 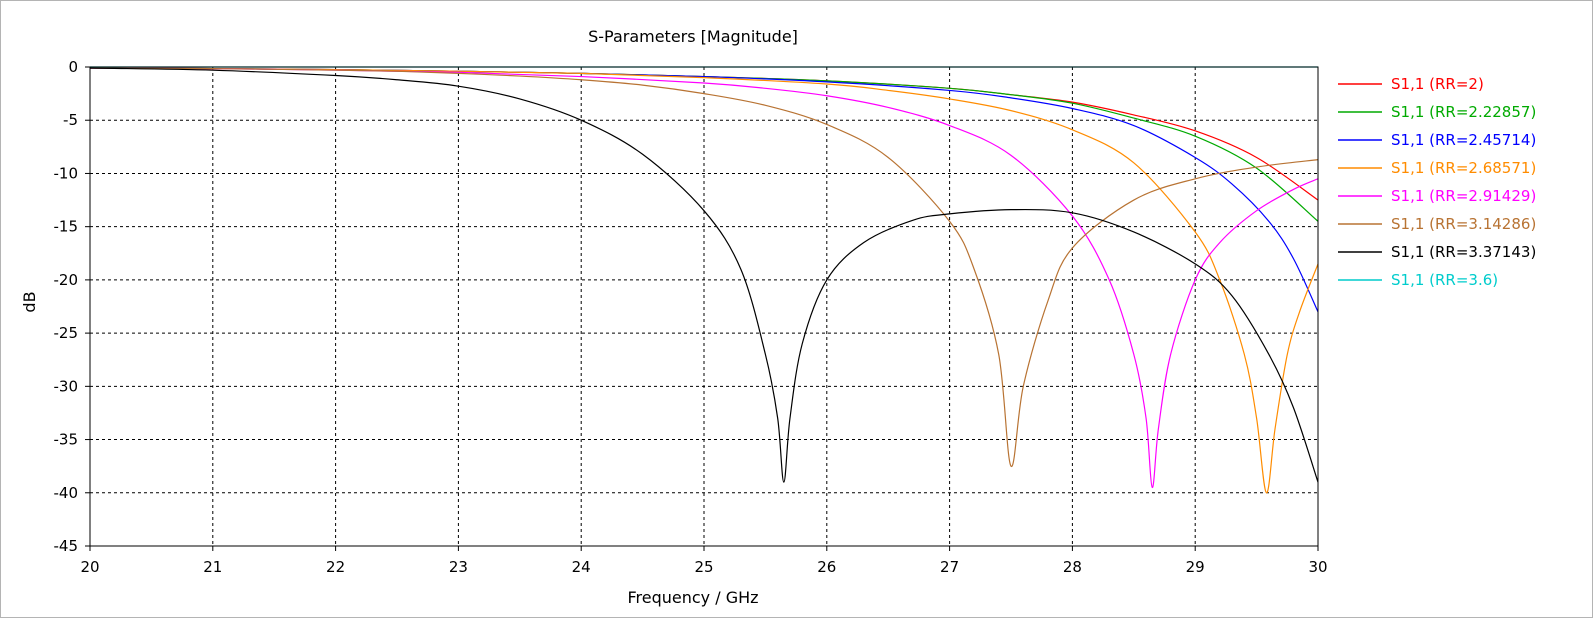 What do you see at coordinates (66, 493) in the screenshot?
I see `y-tick-label: -40` at bounding box center [66, 493].